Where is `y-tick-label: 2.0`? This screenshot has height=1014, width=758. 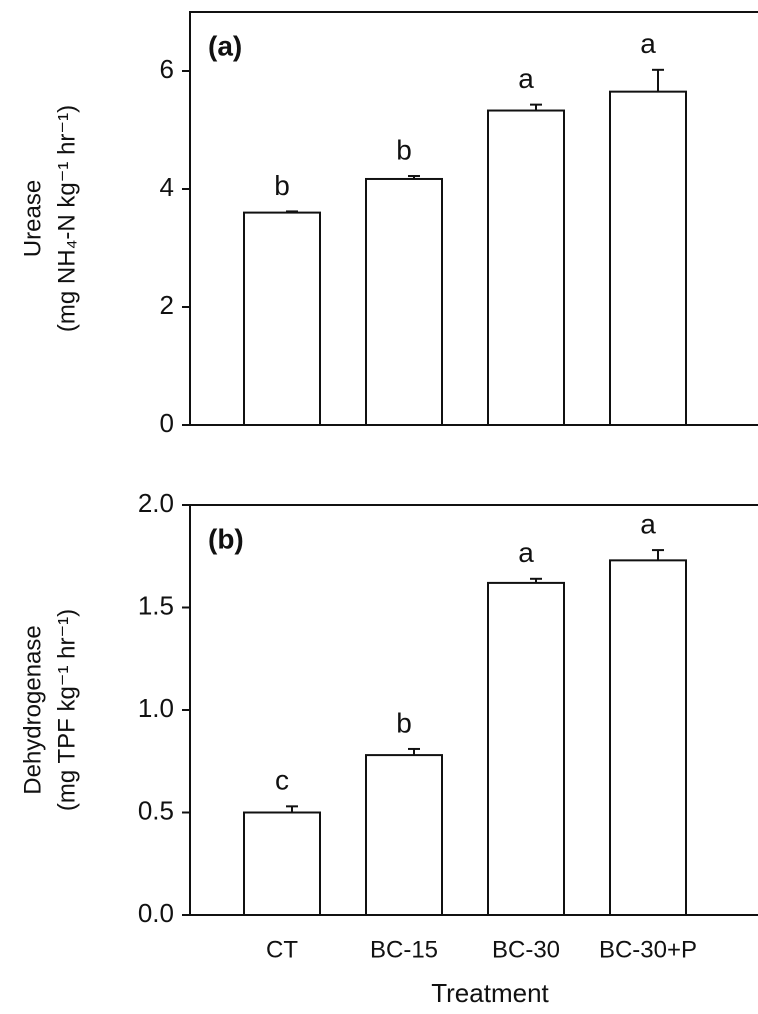 y-tick-label: 2.0 is located at coordinates (156, 503).